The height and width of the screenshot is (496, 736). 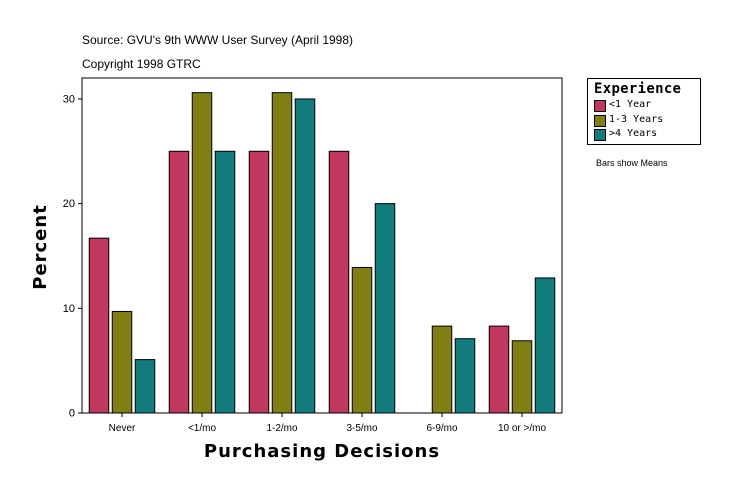 What do you see at coordinates (69, 309) in the screenshot?
I see `y-tick-label: 10` at bounding box center [69, 309].